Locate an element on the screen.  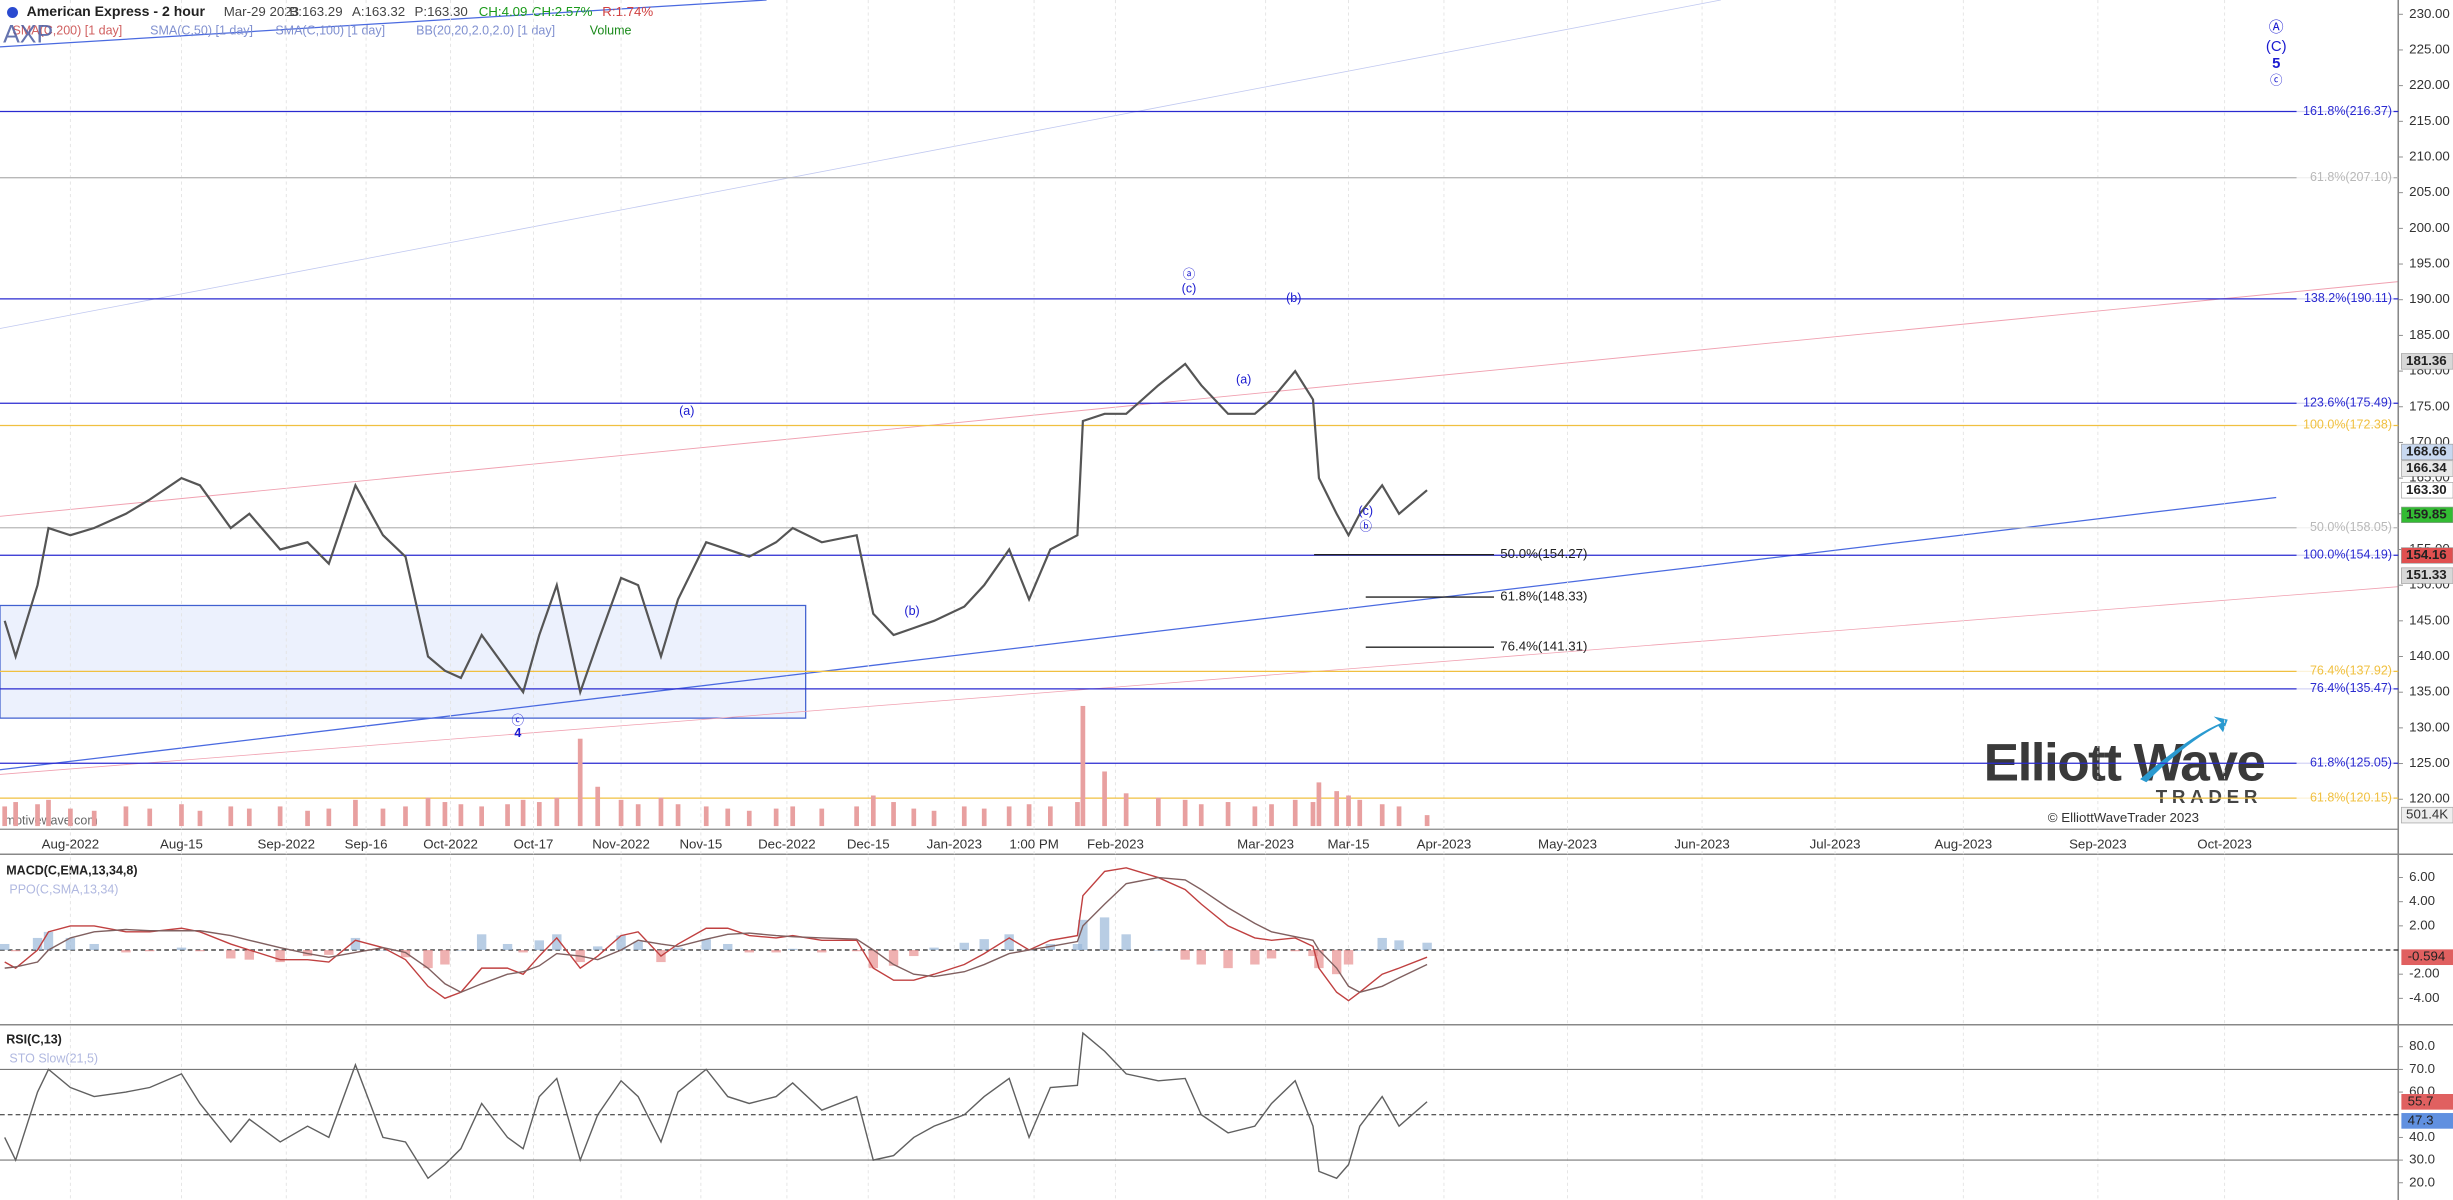
panel-subtitle: STO Slow(21,5) is located at coordinates (53, 1058).